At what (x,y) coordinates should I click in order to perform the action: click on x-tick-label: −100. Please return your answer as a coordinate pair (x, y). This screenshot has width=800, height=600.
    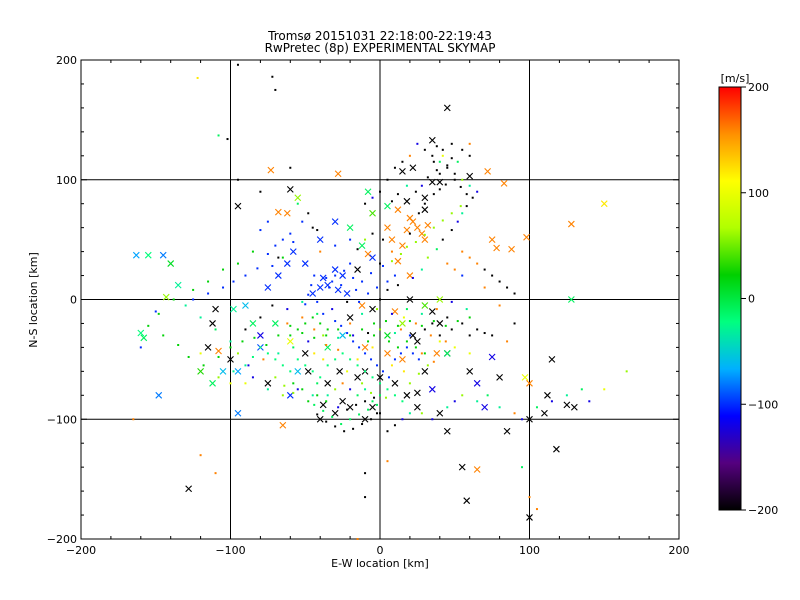
    Looking at the image, I should click on (230, 550).